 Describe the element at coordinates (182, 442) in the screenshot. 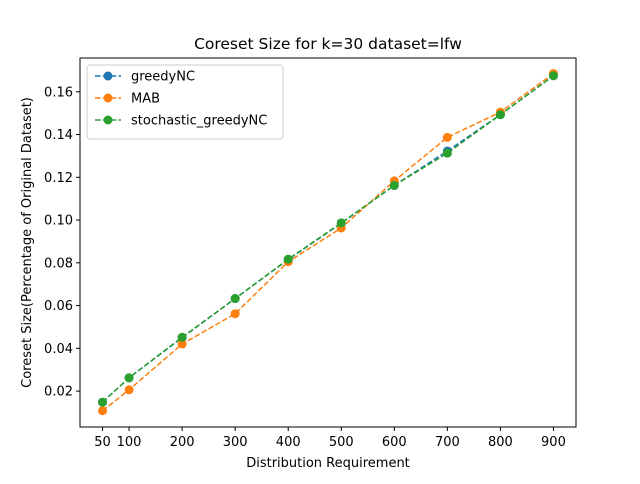

I see `x-tick-label: 200` at that location.